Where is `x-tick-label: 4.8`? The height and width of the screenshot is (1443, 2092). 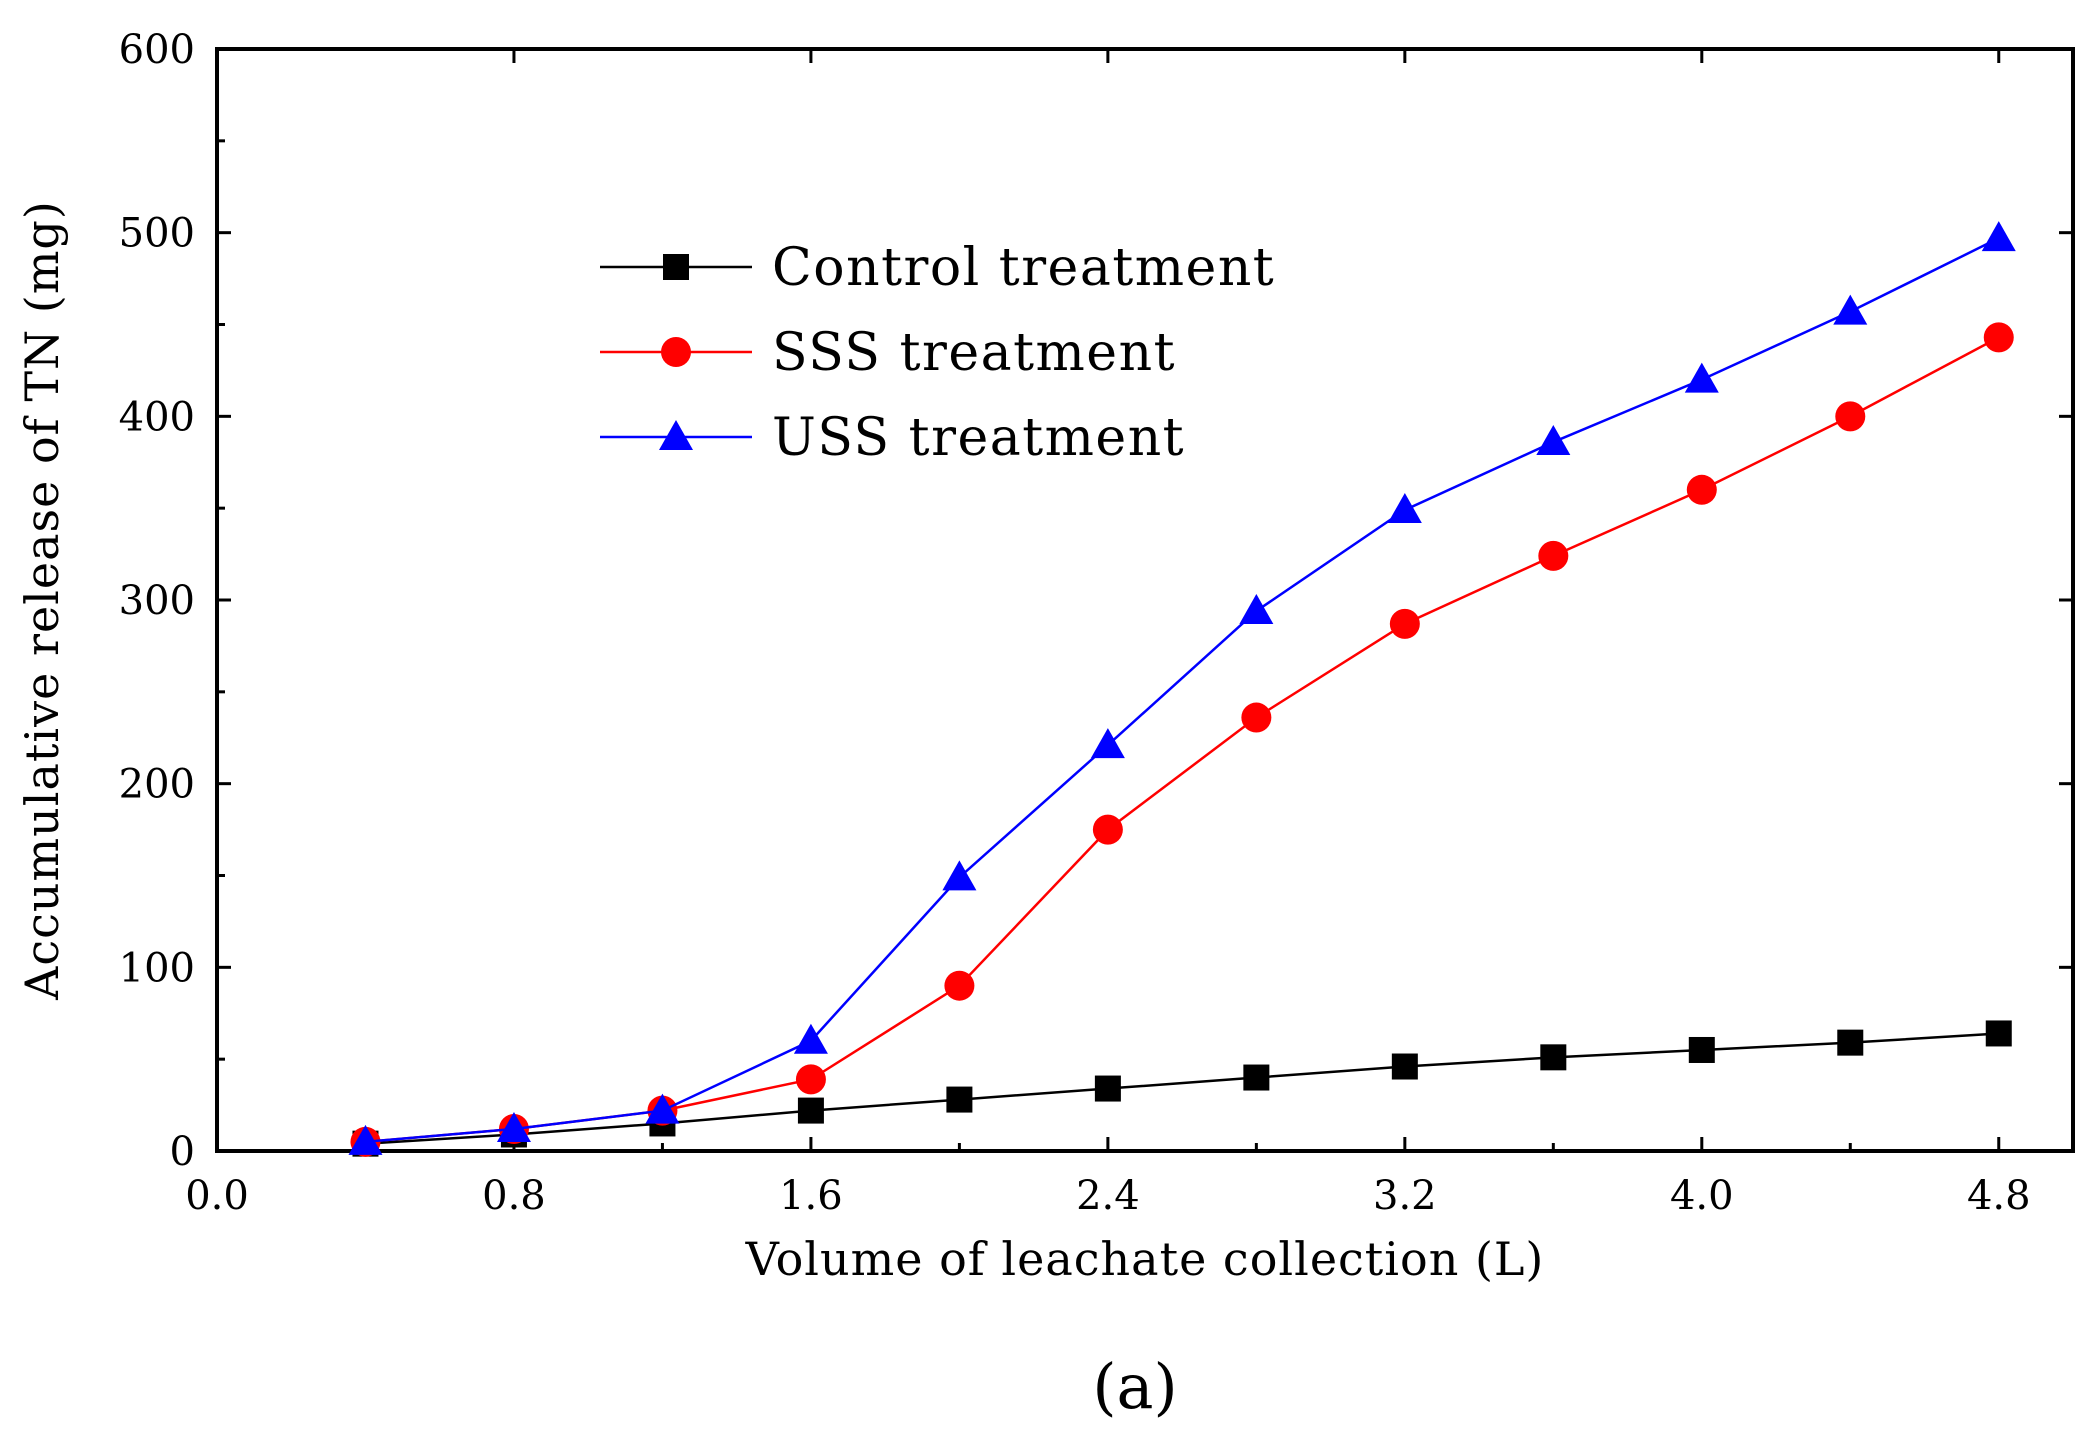 x-tick-label: 4.8 is located at coordinates (1999, 1196).